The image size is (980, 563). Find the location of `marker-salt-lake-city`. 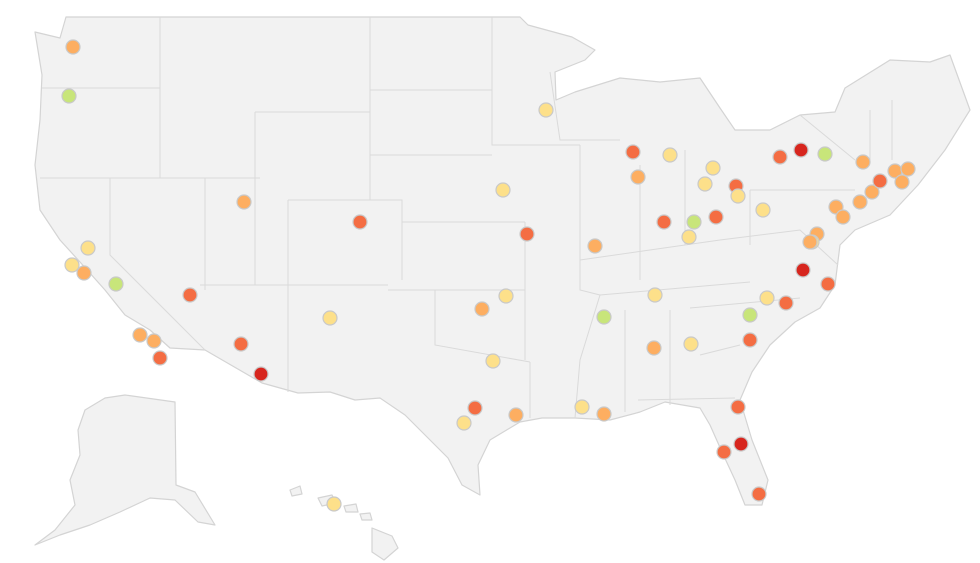

marker-salt-lake-city is located at coordinates (244, 202).